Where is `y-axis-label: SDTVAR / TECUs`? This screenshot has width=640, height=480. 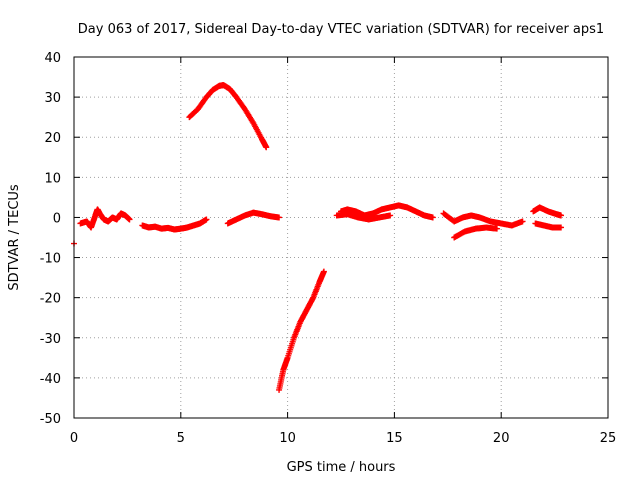 y-axis-label: SDTVAR / TECUs is located at coordinates (14, 237).